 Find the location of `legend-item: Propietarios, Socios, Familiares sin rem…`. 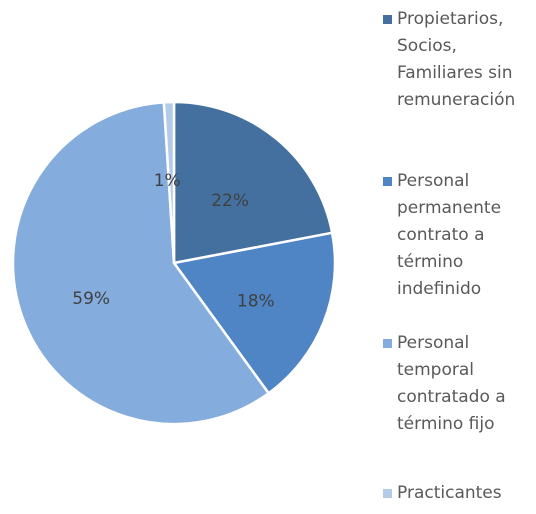

legend-item: Propietarios, Socios, Familiares sin rem… is located at coordinates (458, 60).